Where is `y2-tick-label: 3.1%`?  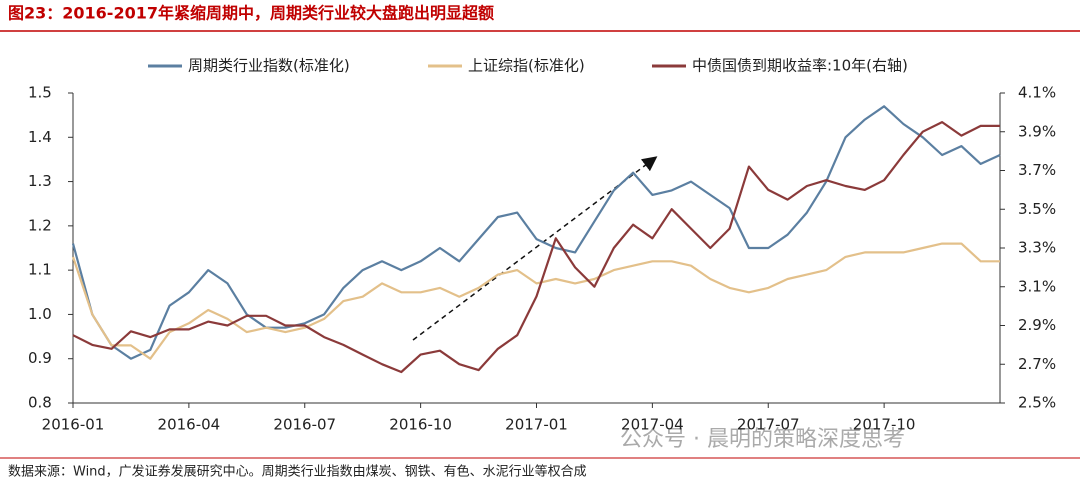
y2-tick-label: 3.1% is located at coordinates (1037, 286).